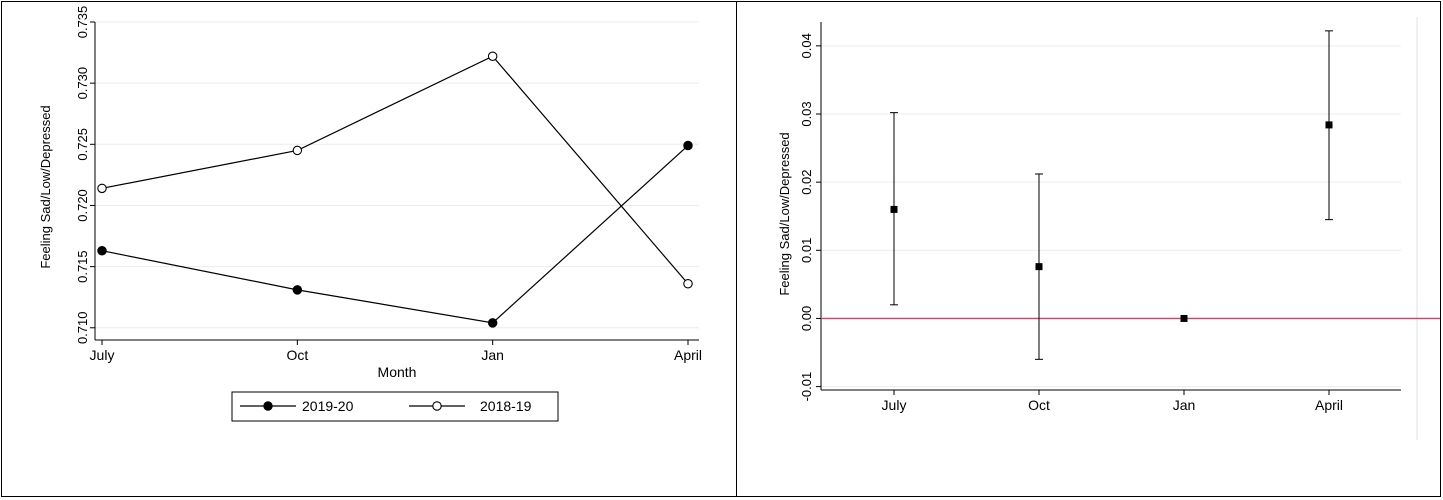 This screenshot has height=500, width=1443. I want to click on estimate-point-july, so click(894, 209).